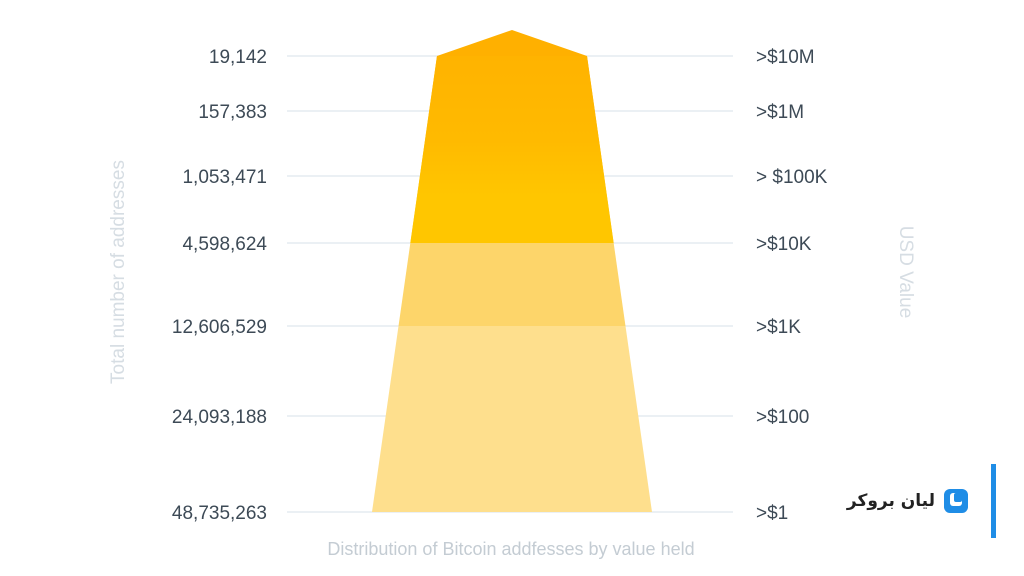 The image size is (1024, 576). What do you see at coordinates (785, 57) in the screenshot?
I see `usd-value-label: >$10M` at bounding box center [785, 57].